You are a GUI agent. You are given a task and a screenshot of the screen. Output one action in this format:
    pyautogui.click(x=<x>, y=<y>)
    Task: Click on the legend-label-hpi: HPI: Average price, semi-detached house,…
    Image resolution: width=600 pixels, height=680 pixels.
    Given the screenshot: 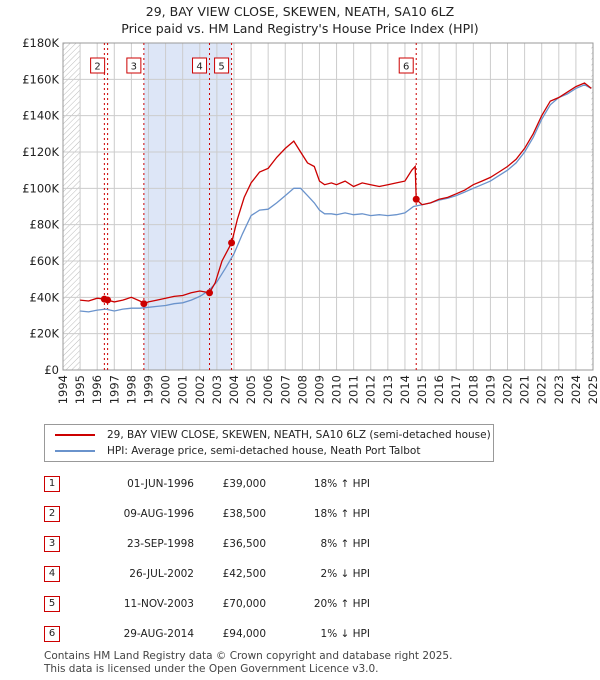 What is the action you would take?
    pyautogui.click(x=264, y=451)
    